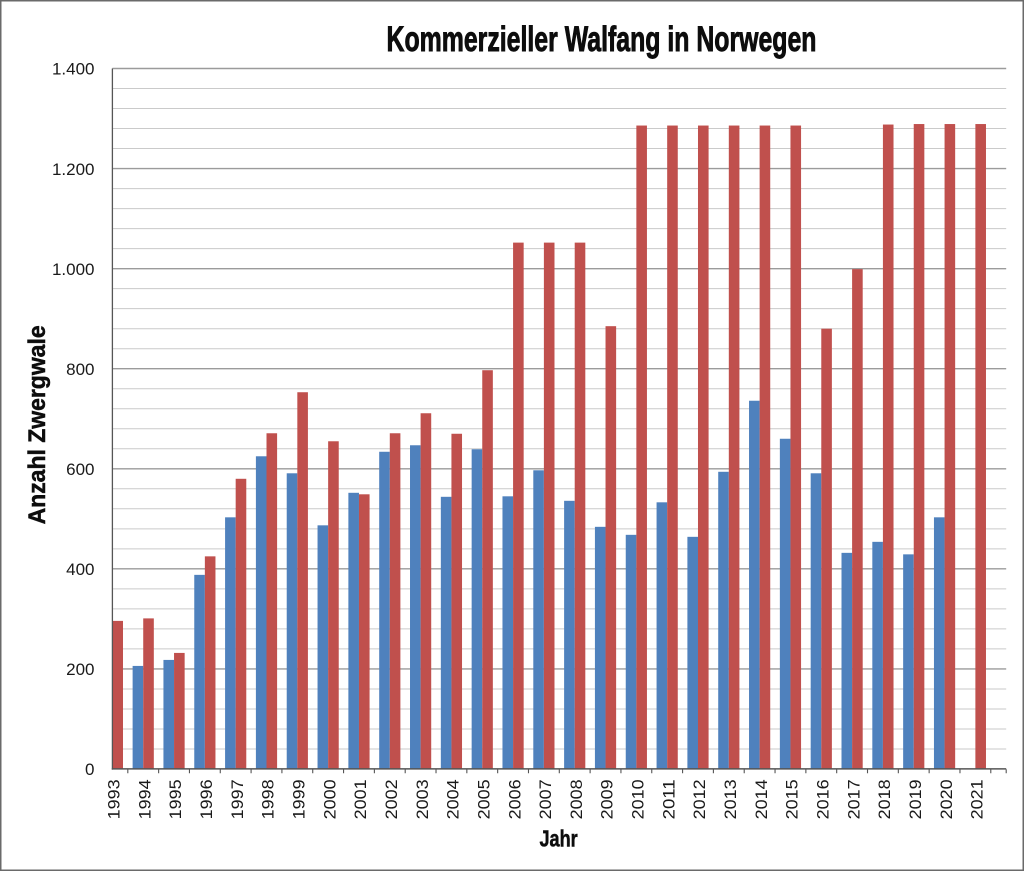 The width and height of the screenshot is (1024, 876). Describe the element at coordinates (977, 799) in the screenshot. I see `svg-text: 2021` at that location.